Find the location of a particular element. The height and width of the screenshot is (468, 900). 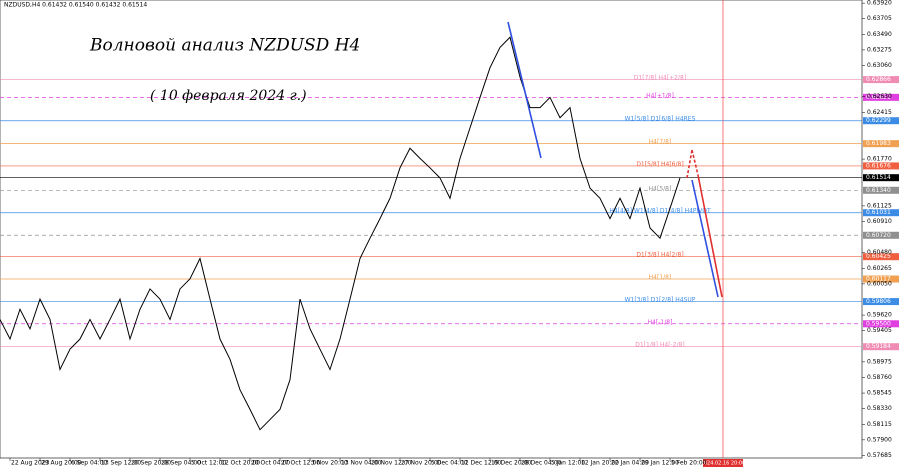

y-tick-label: 0.60050 is located at coordinates (879, 283).